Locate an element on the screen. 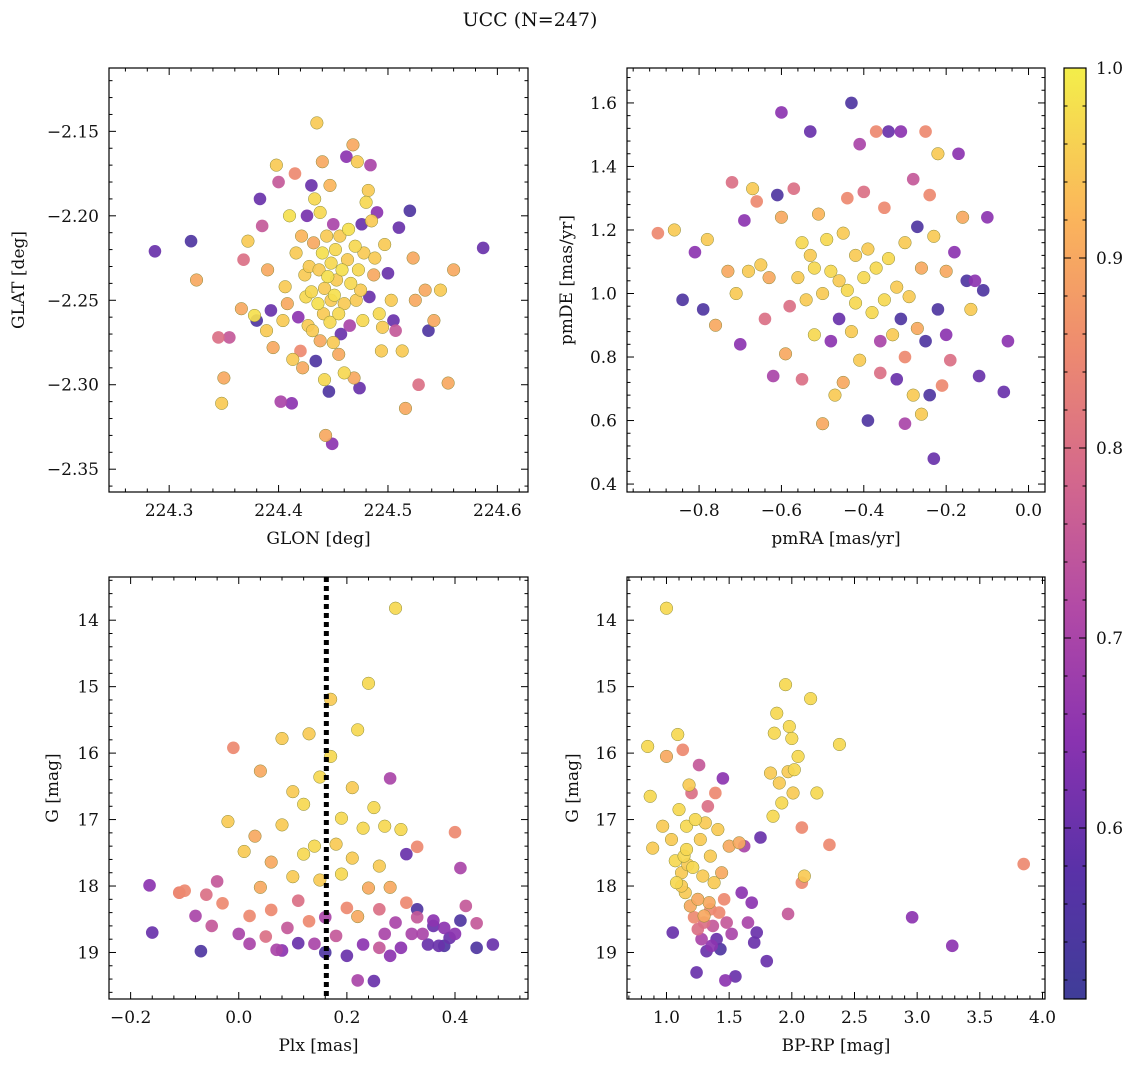 This screenshot has height=1067, width=1136. y-tick-label: 18 is located at coordinates (606, 887).